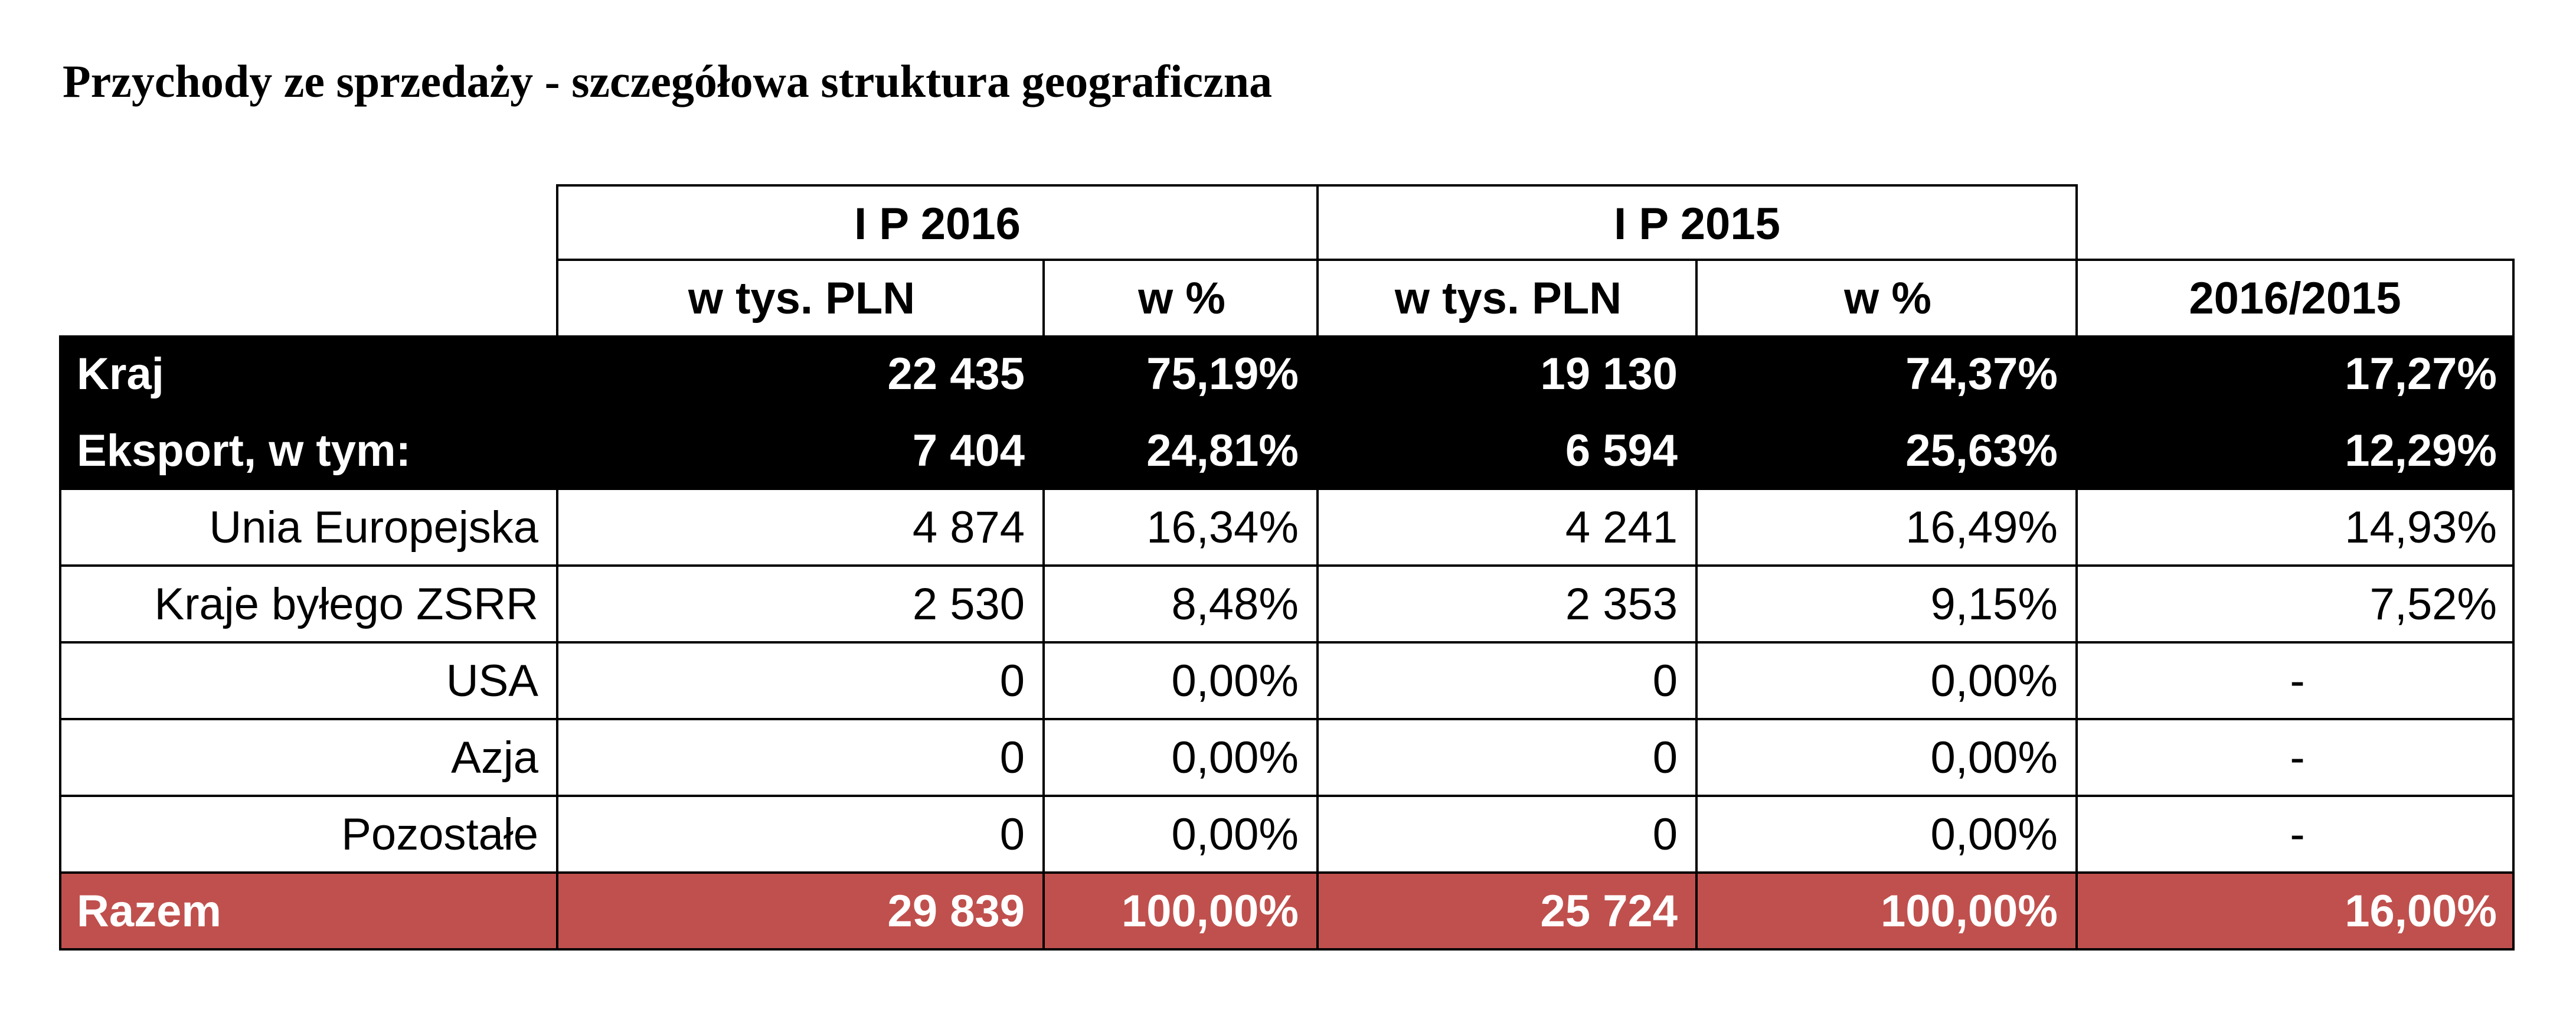 Image resolution: width=2576 pixels, height=1019 pixels. I want to click on value-2015: 25 724, so click(1609, 911).